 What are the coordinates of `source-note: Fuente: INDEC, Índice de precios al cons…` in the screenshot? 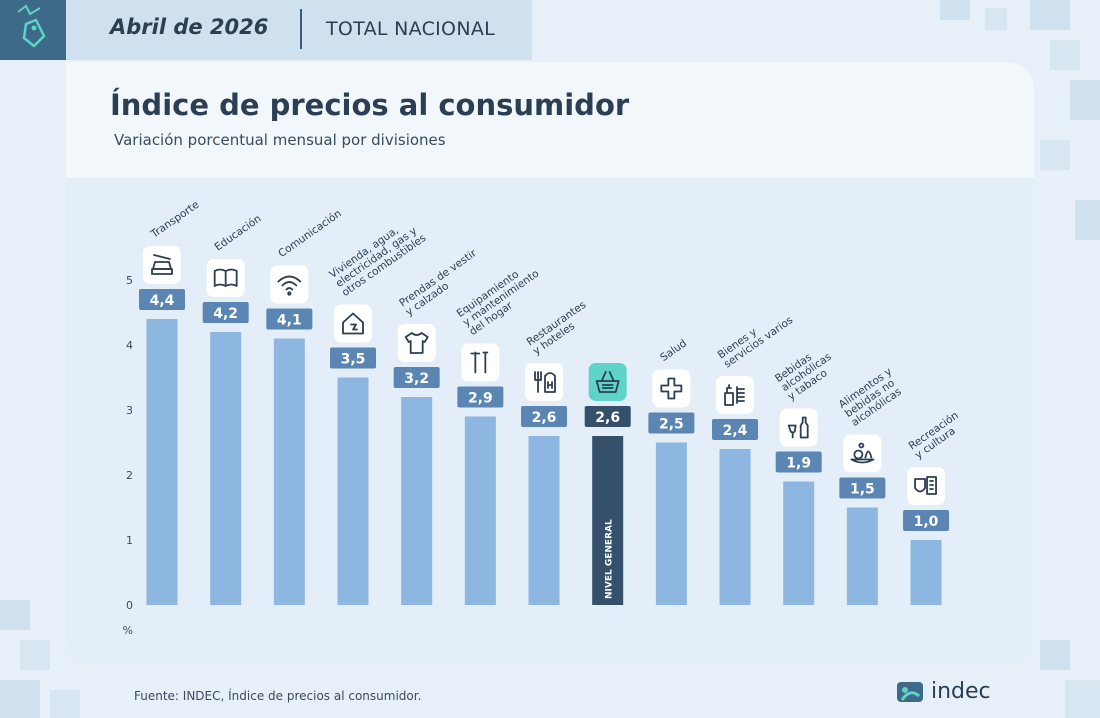 It's located at (278, 696).